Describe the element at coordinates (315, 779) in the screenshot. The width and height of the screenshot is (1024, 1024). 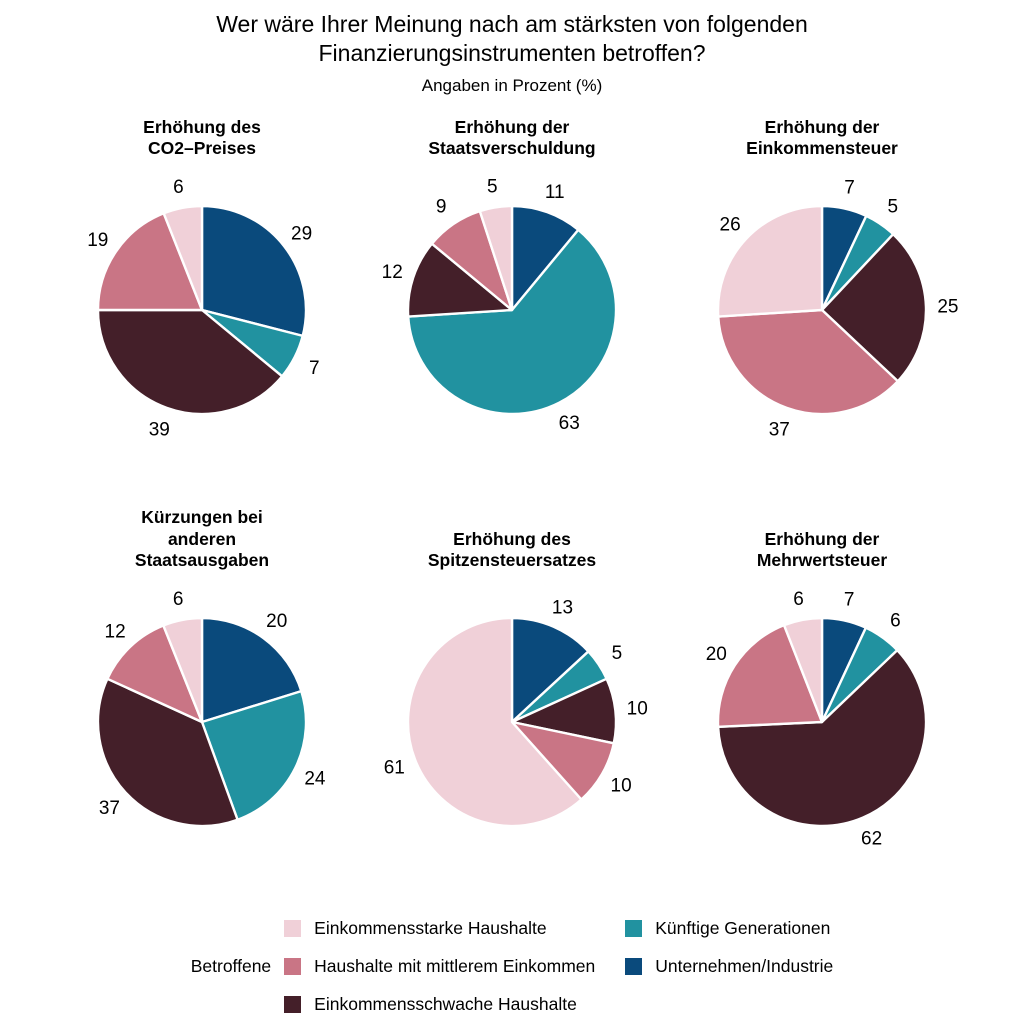
I see `slice-value-label-kunftige-generationen: 24` at that location.